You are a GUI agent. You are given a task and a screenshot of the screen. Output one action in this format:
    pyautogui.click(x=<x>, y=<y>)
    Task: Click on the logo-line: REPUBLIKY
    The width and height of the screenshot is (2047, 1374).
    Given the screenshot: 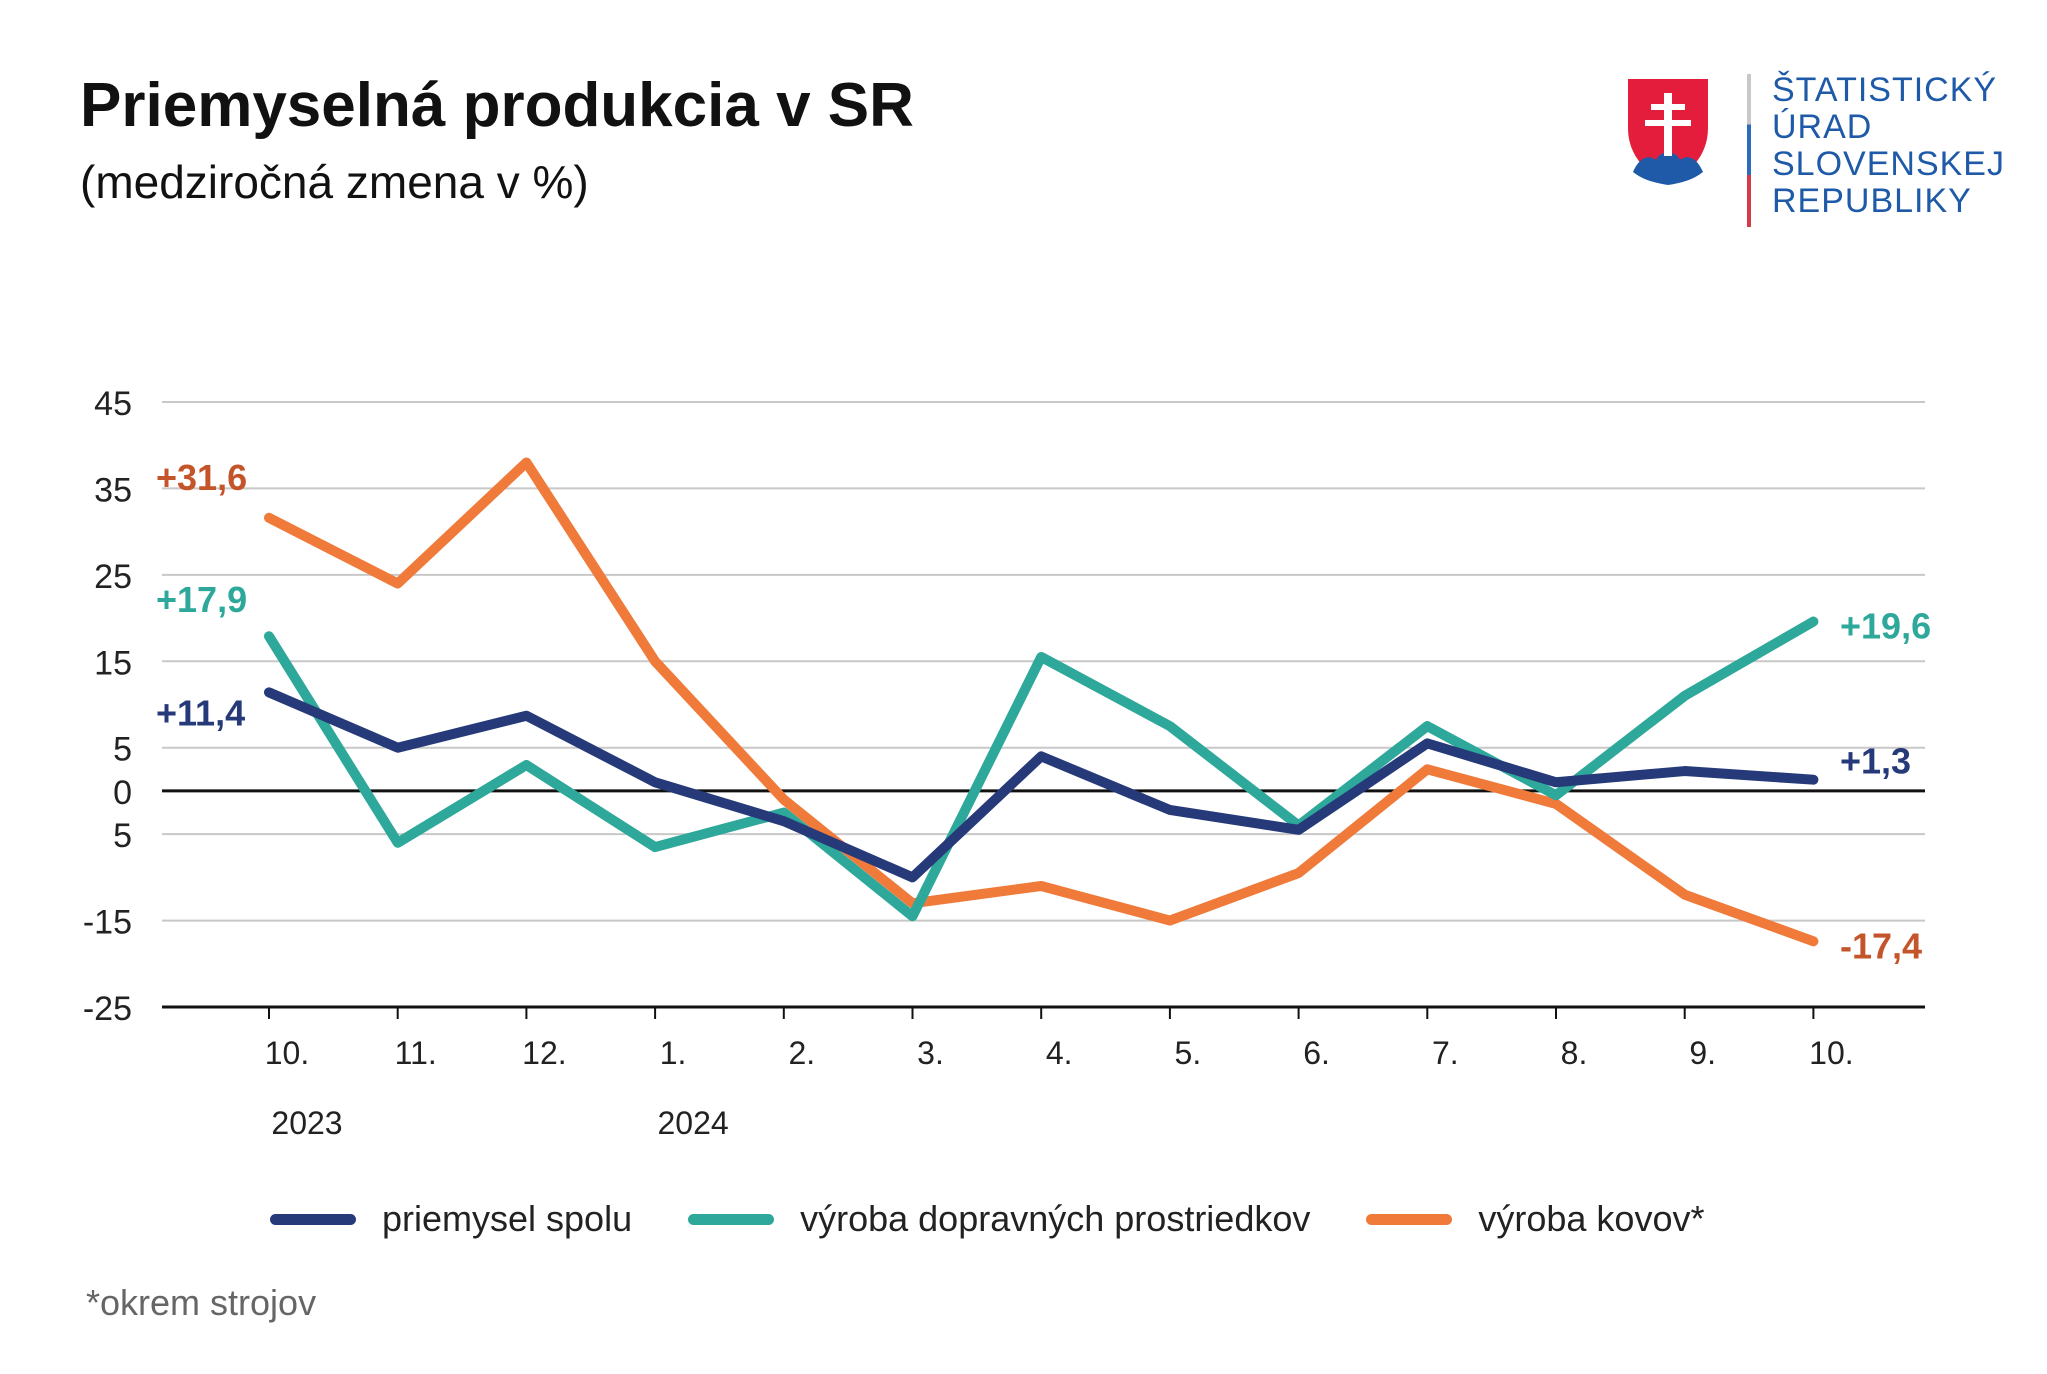 What is the action you would take?
    pyautogui.click(x=1872, y=201)
    